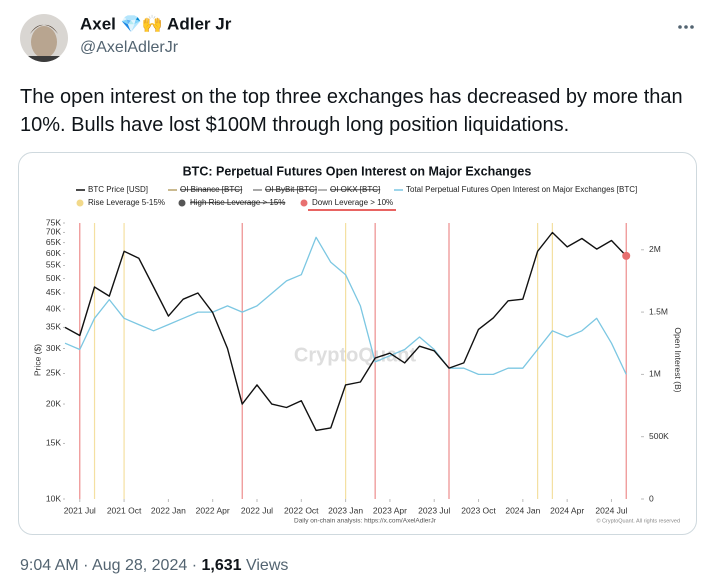  What do you see at coordinates (257, 510) in the screenshot?
I see `x-tick-label: 2022 Jul` at bounding box center [257, 510].